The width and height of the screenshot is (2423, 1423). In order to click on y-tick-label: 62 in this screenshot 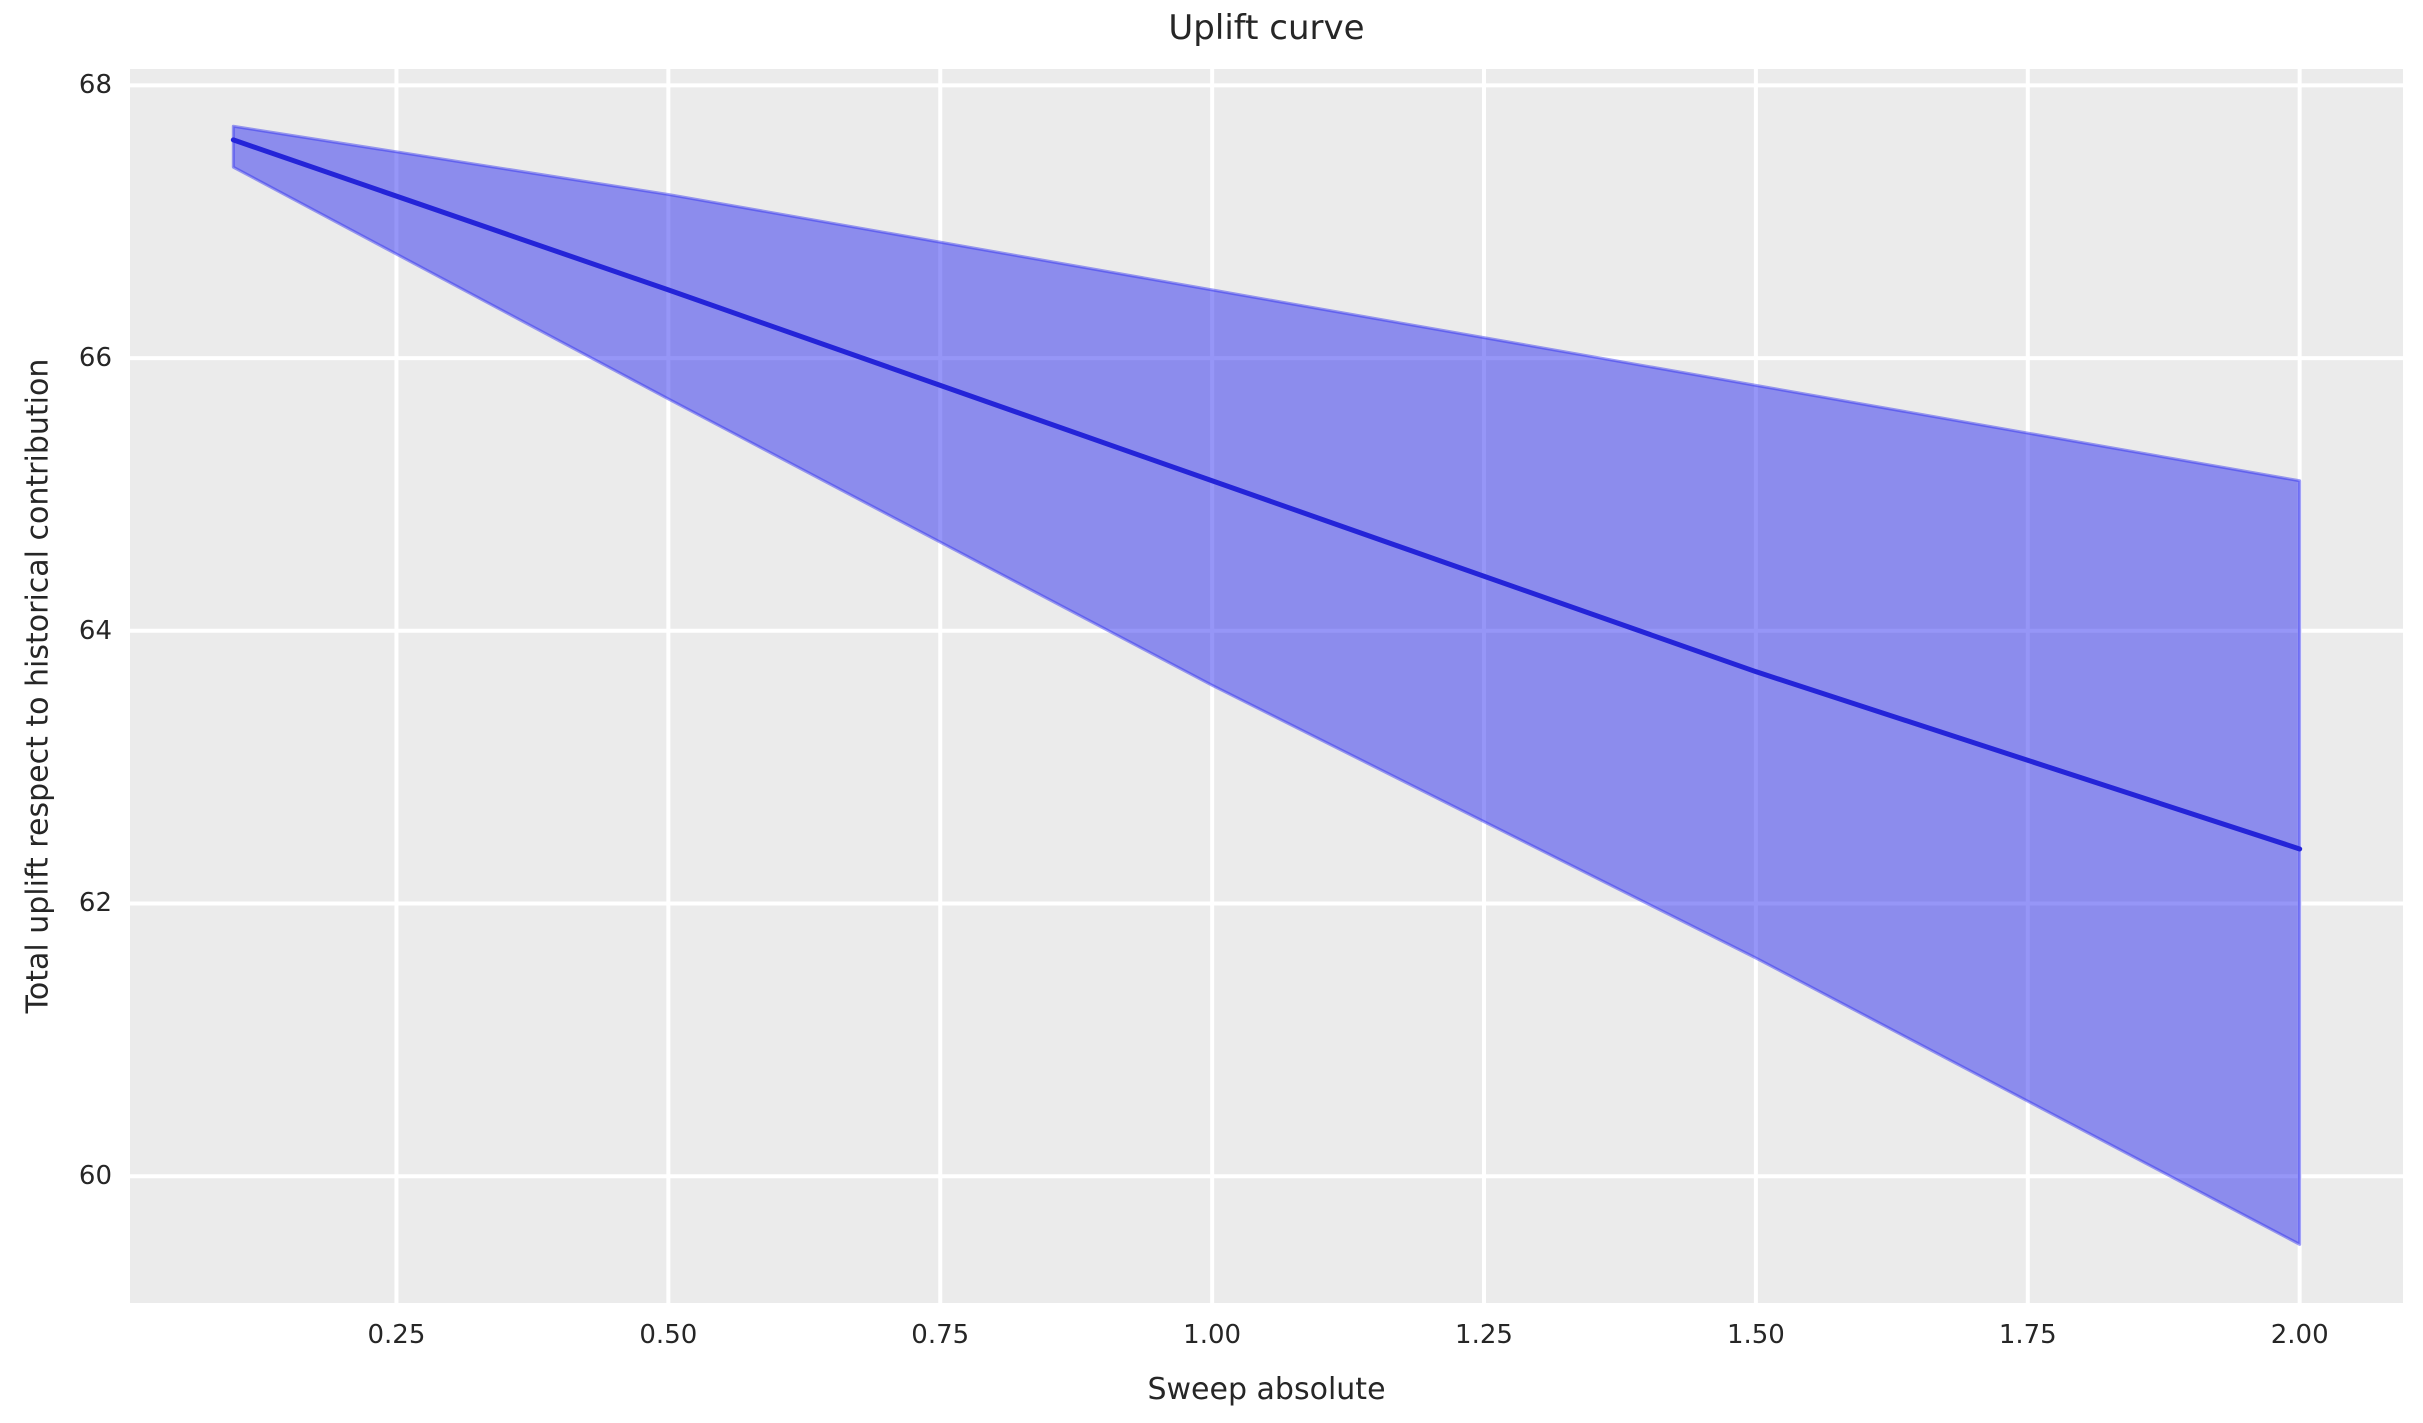, I will do `click(95, 903)`.